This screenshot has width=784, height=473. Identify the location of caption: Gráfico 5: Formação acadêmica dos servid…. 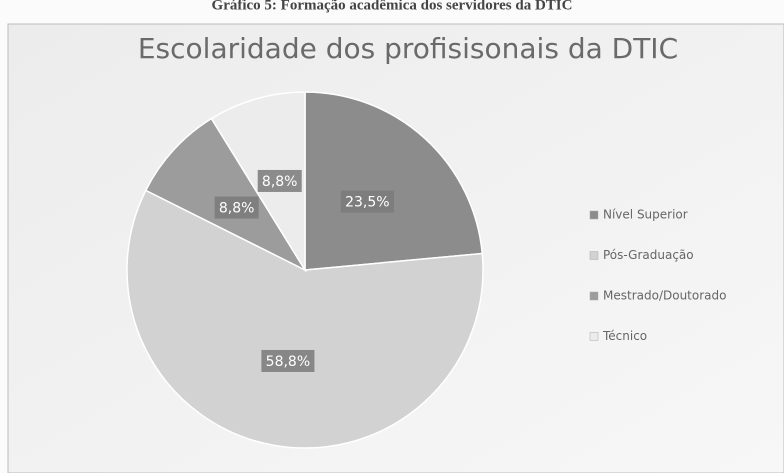
(392, 6).